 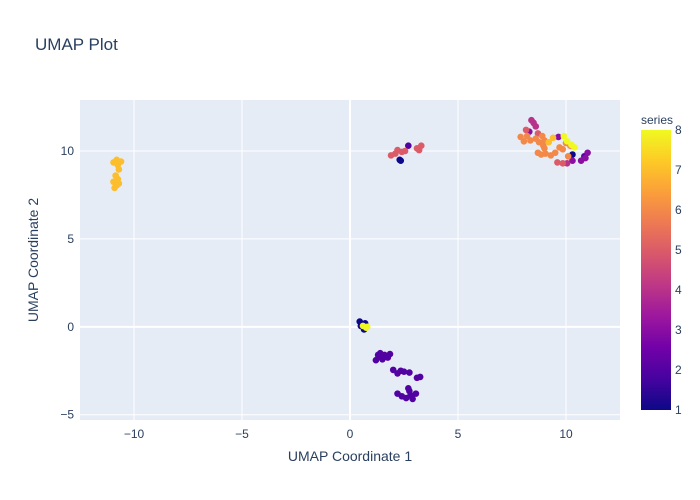 I want to click on colorbar-tick-label: 6, so click(x=678, y=210).